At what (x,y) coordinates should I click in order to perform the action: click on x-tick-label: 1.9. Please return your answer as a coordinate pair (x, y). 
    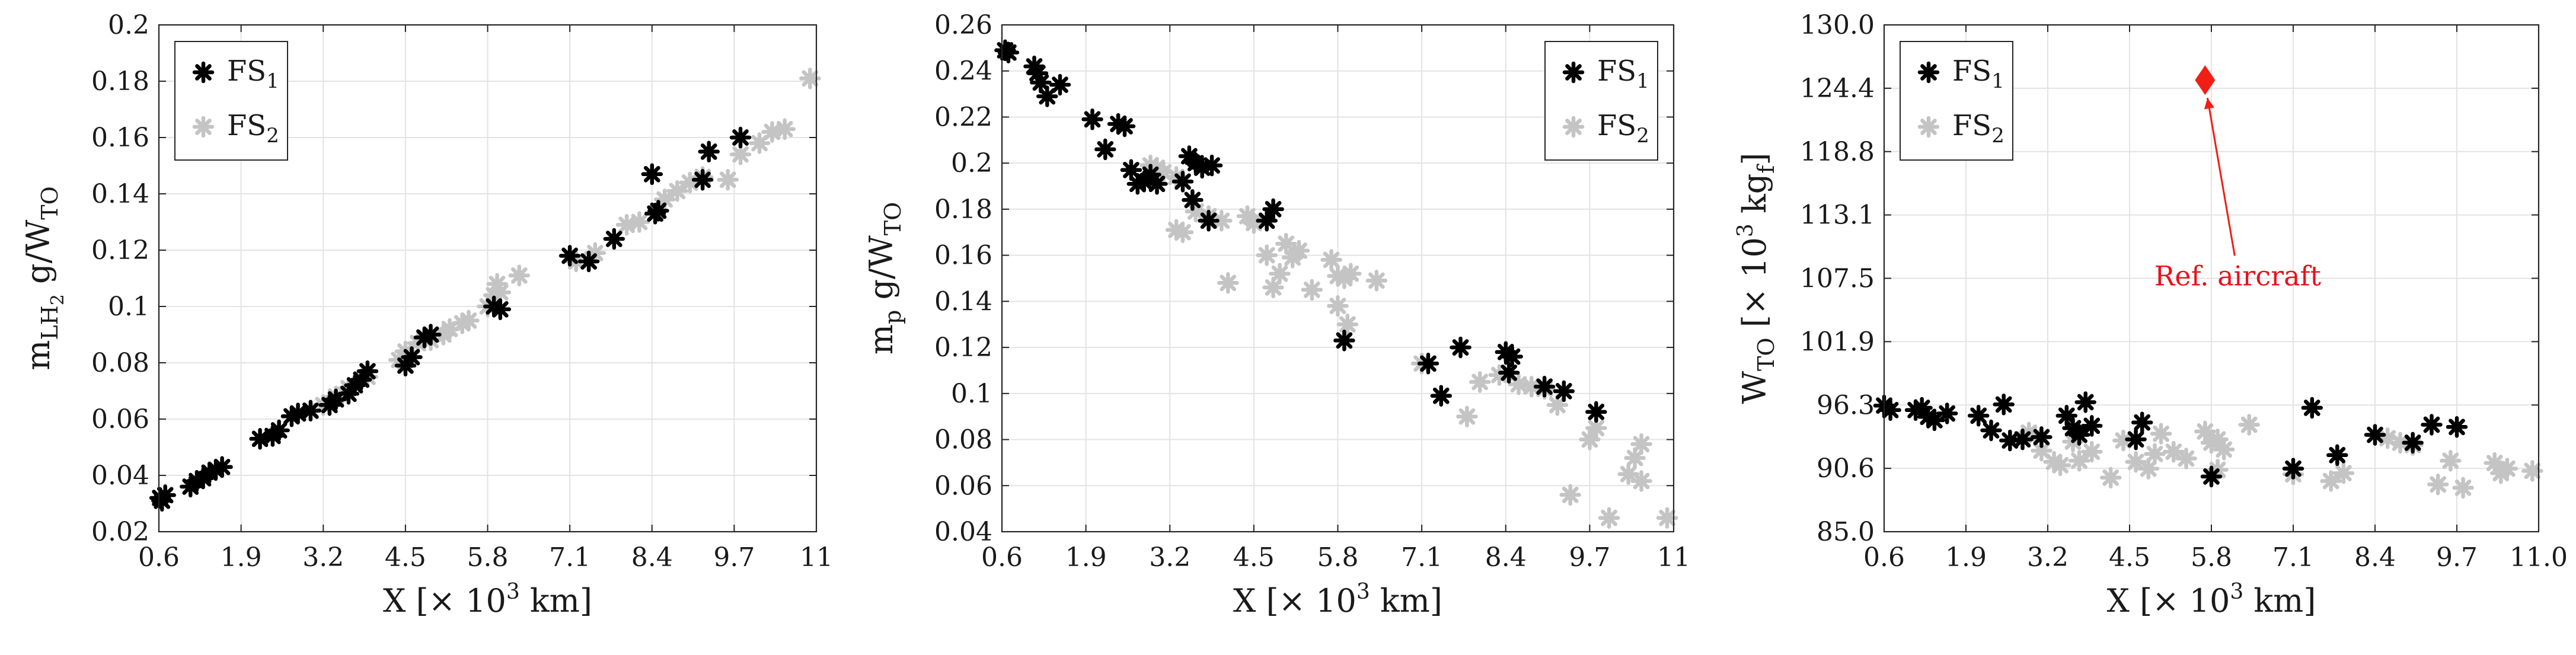
    Looking at the image, I should click on (1086, 557).